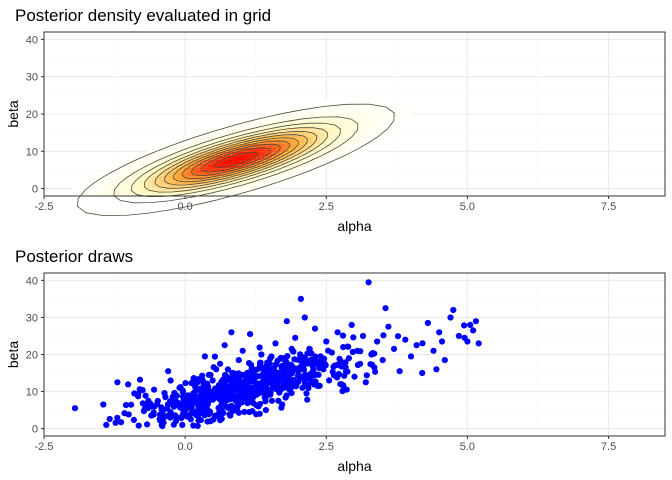  I want to click on contour-line, so click(236, 159).